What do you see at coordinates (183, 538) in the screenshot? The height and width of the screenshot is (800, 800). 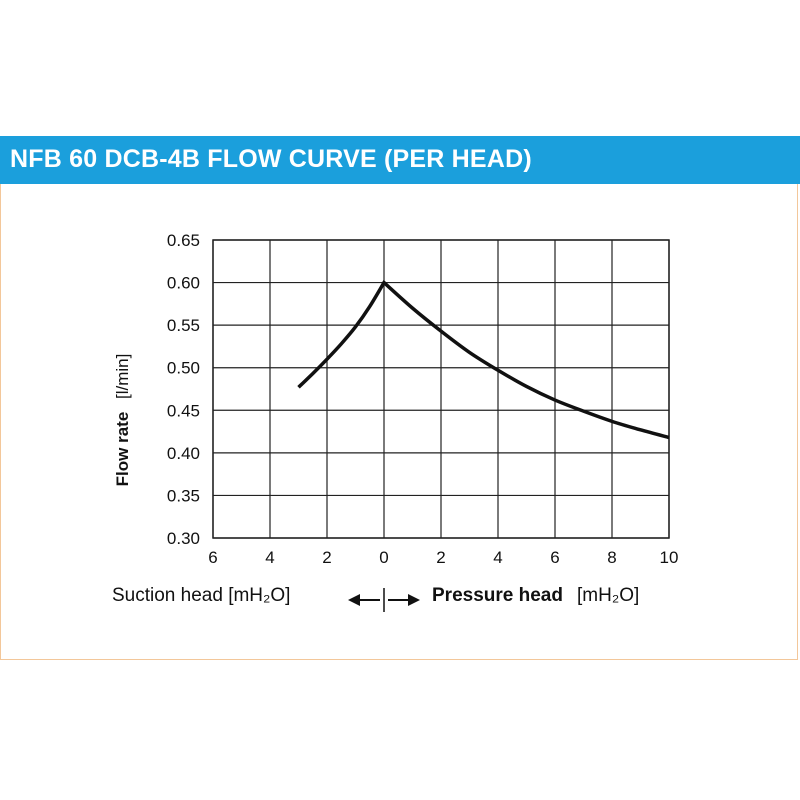 I see `y-tick-label: 0.30` at bounding box center [183, 538].